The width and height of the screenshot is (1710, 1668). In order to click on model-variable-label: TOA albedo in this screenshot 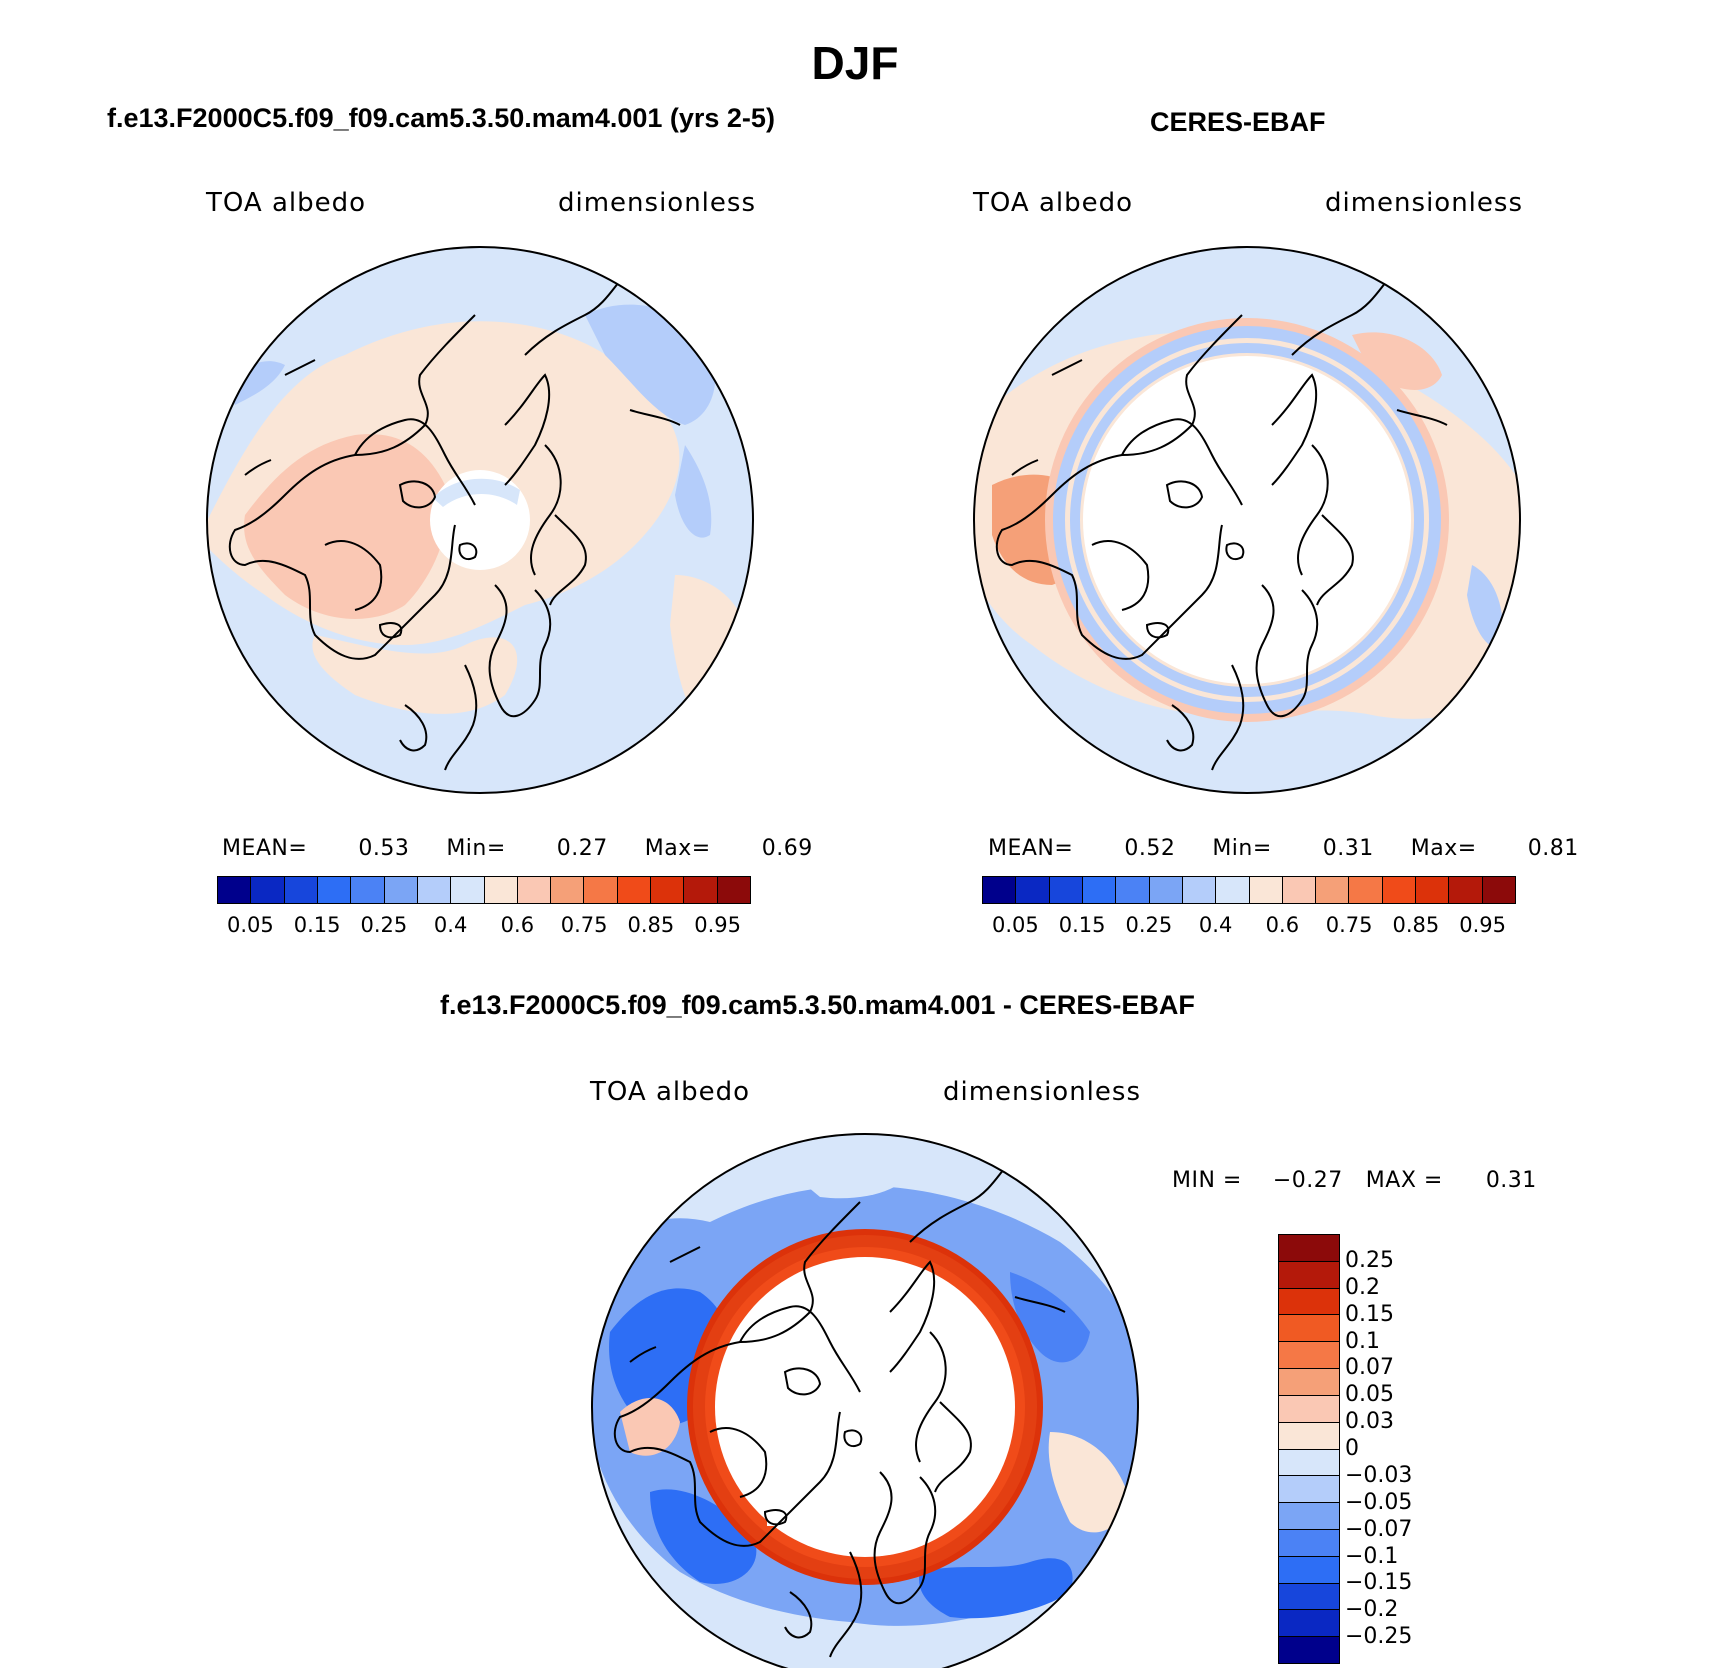, I will do `click(286, 203)`.